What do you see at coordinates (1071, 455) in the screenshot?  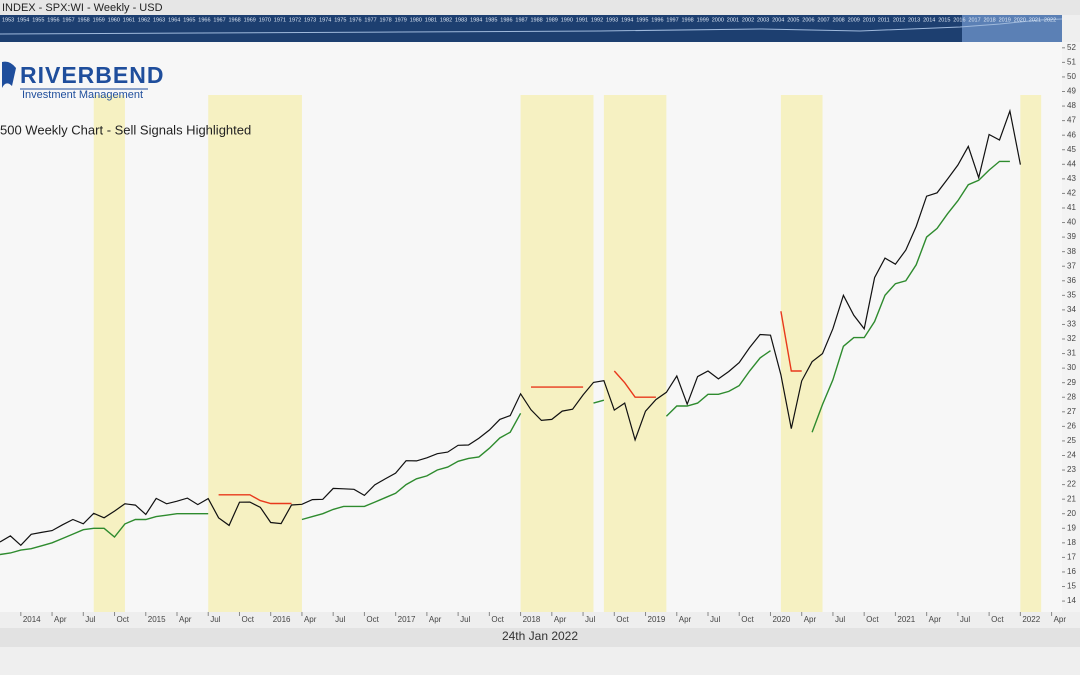 I see `y-tick-label: 24` at bounding box center [1071, 455].